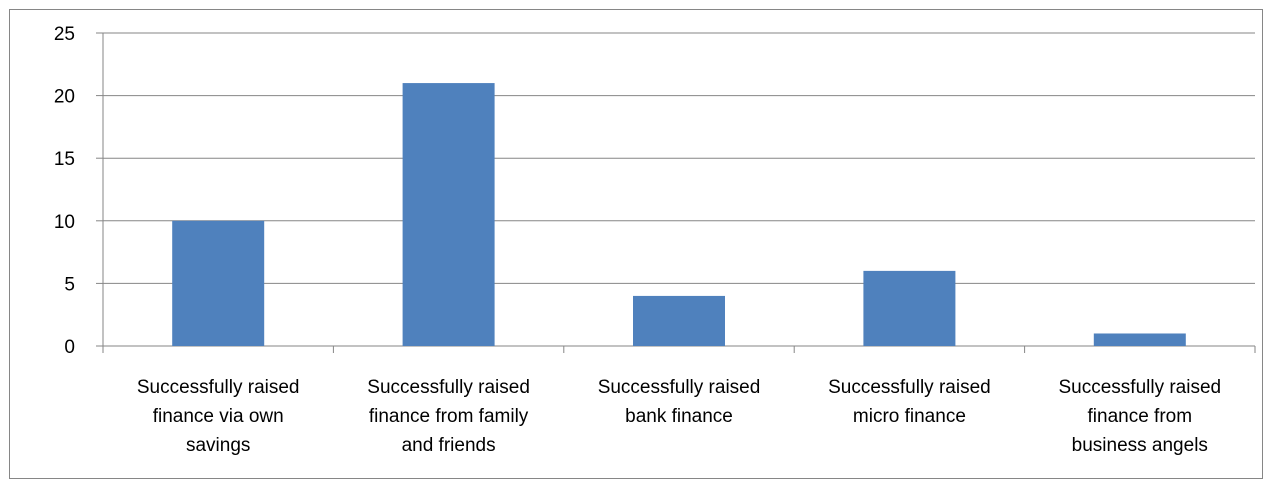 This screenshot has height=483, width=1267. What do you see at coordinates (909, 416) in the screenshot?
I see `x-tick-label-line: micro finance` at bounding box center [909, 416].